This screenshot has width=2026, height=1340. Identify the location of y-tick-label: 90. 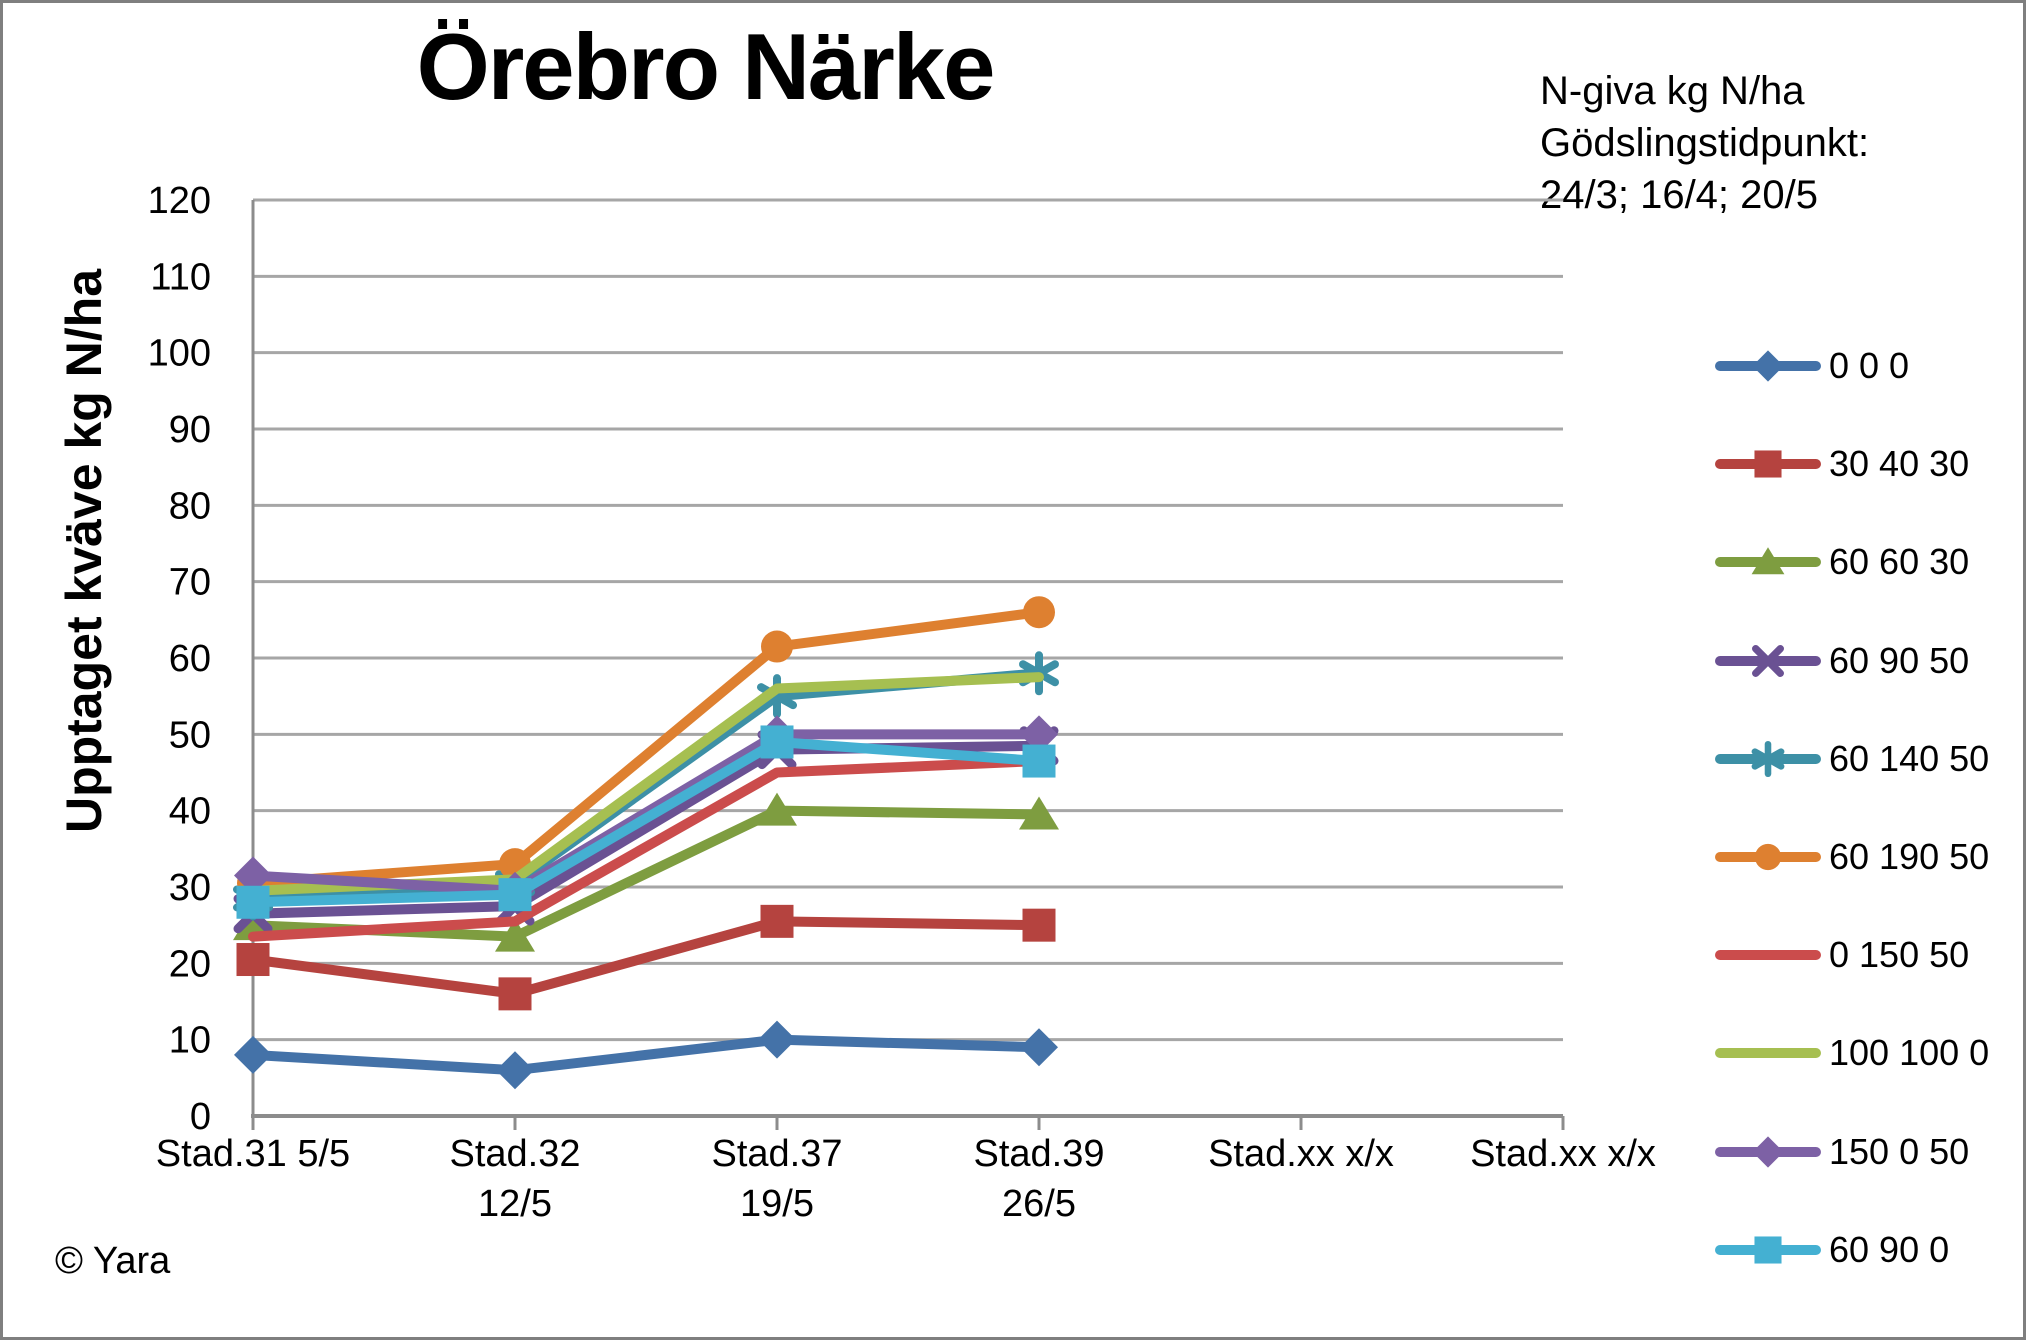
(190, 430).